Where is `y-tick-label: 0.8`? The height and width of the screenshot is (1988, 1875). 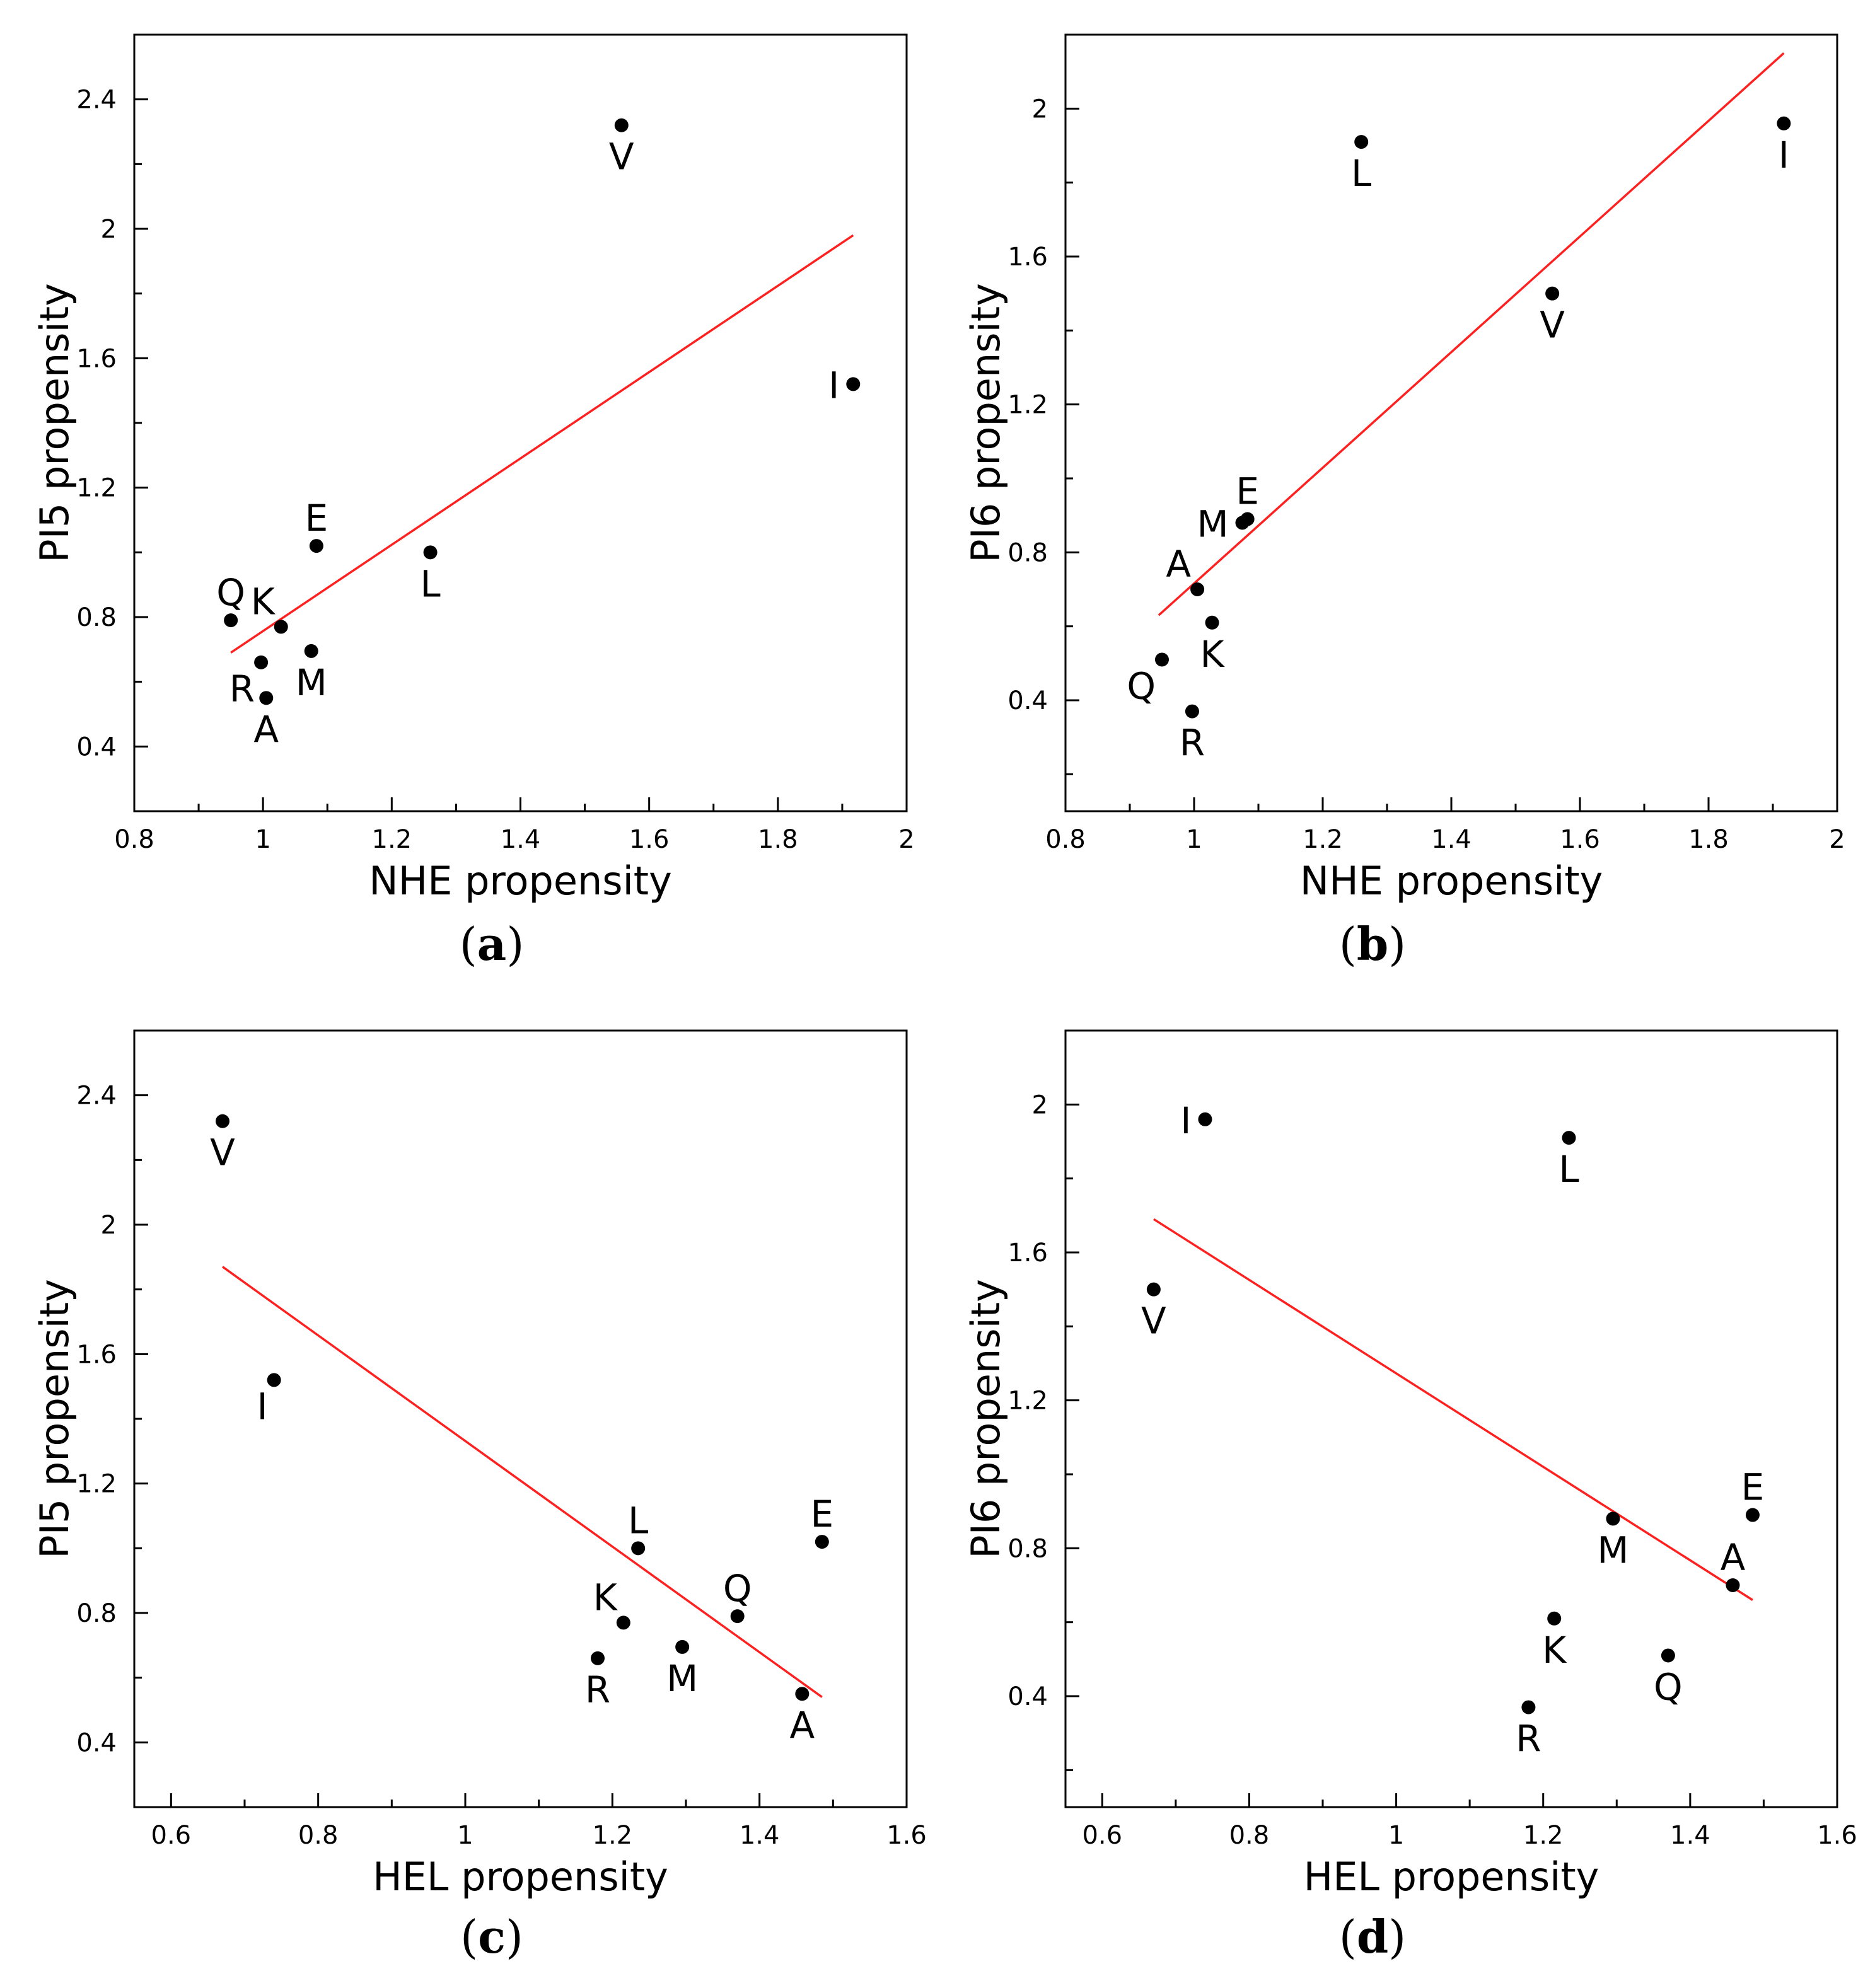
y-tick-label: 0.8 is located at coordinates (96, 617).